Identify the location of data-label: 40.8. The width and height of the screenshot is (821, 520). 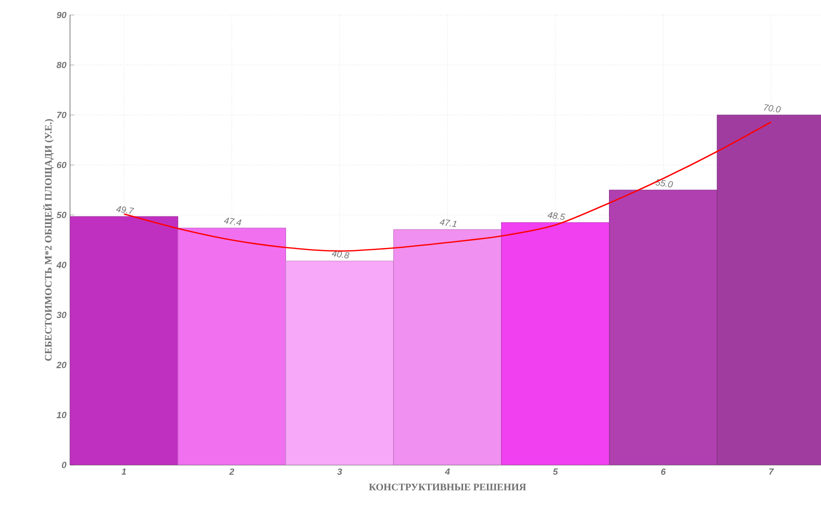
(341, 254).